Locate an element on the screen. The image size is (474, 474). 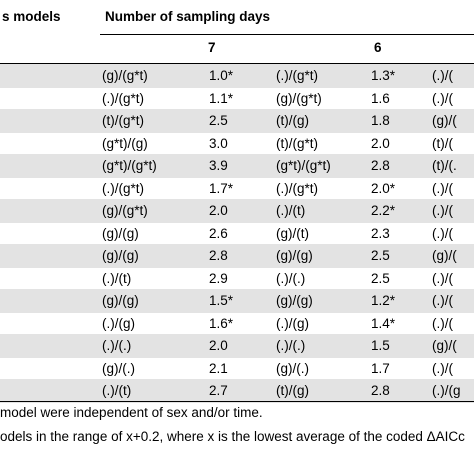
table-row: (g)/(g*t) 1.0* (.)/(g*t) 1.3* (.)/( is located at coordinates (237, 76).